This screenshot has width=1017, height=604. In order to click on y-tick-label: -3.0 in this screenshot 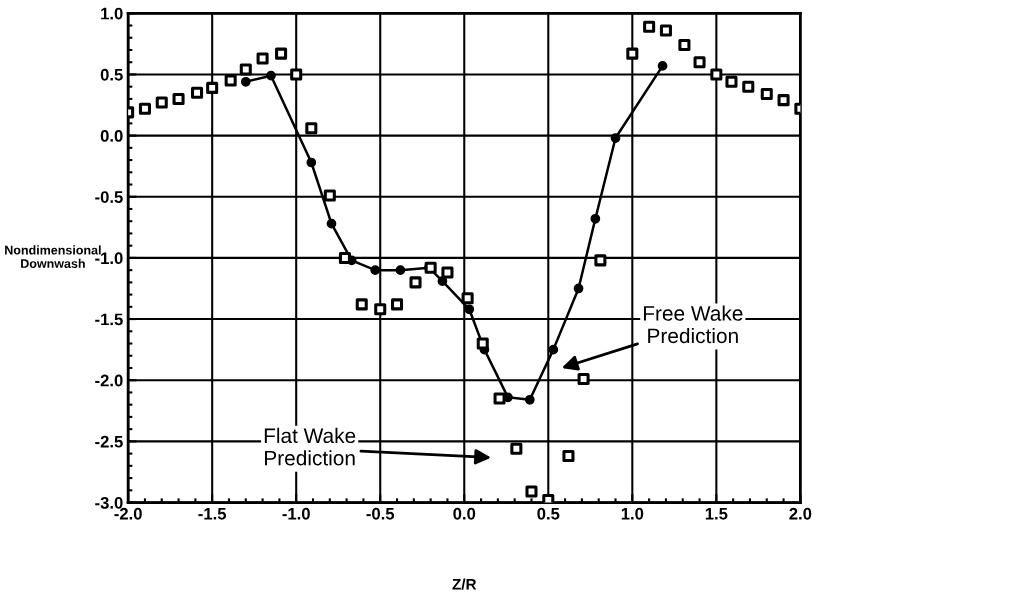, I will do `click(109, 502)`.